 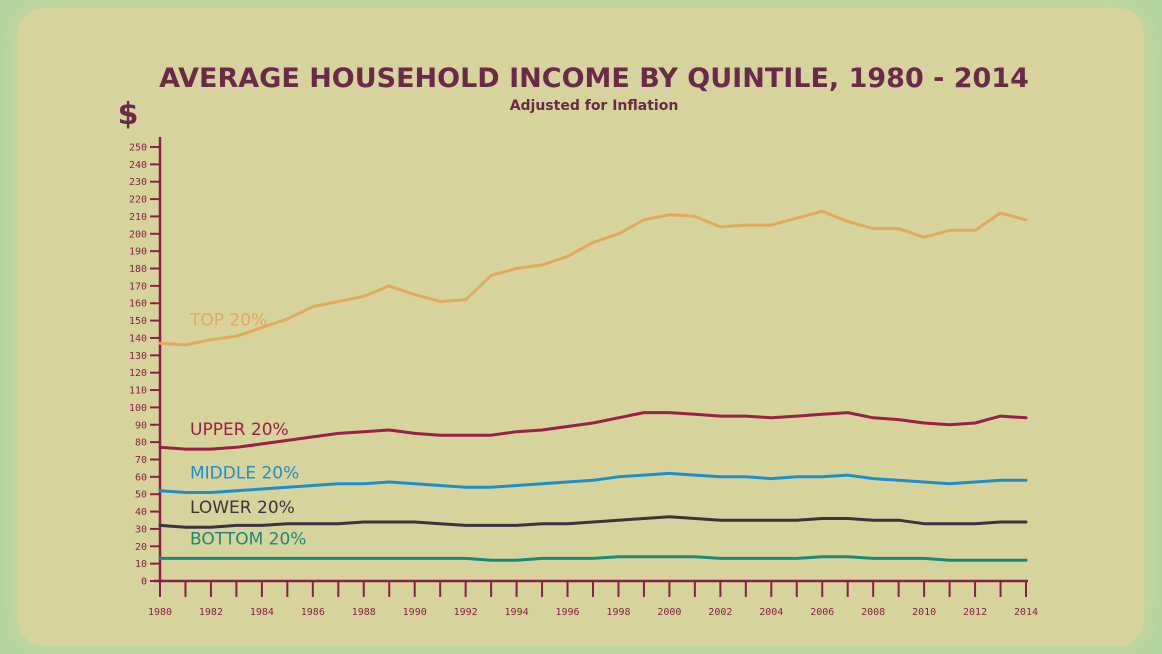 I want to click on y-tick-label: 40, so click(x=141, y=512).